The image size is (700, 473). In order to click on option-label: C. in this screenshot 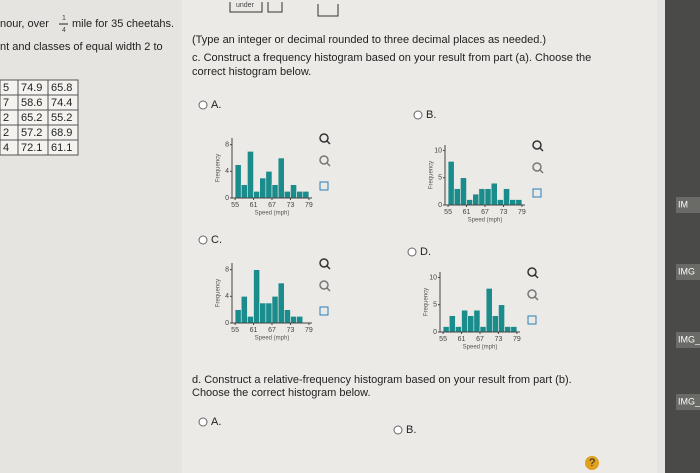, I will do `click(216, 240)`.